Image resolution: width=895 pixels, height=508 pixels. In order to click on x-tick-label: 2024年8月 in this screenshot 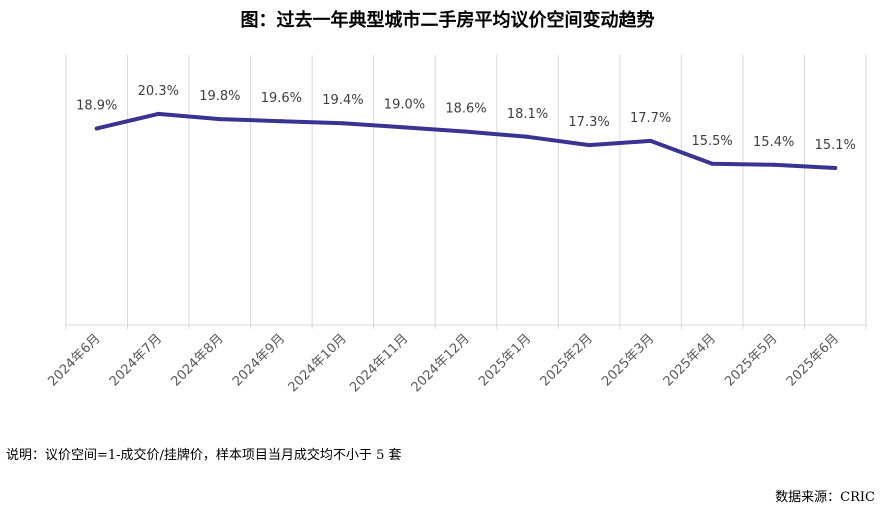, I will do `click(197, 360)`.